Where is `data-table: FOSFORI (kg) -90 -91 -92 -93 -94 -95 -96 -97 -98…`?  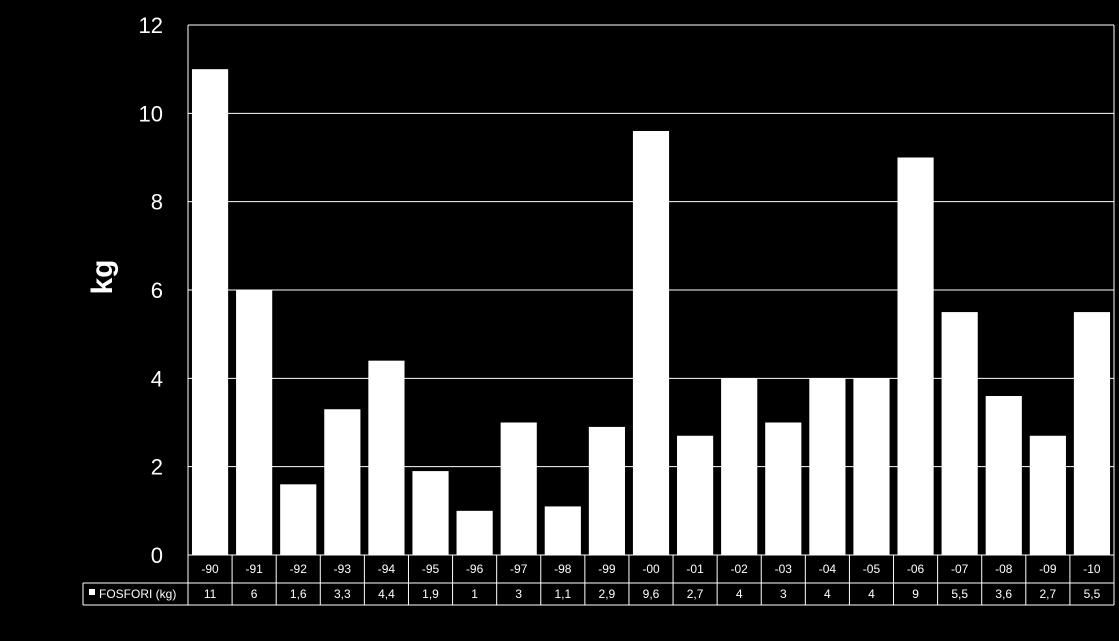
data-table: FOSFORI (kg) -90 -91 -92 -93 -94 -95 -96 -97 -98… is located at coordinates (598, 580).